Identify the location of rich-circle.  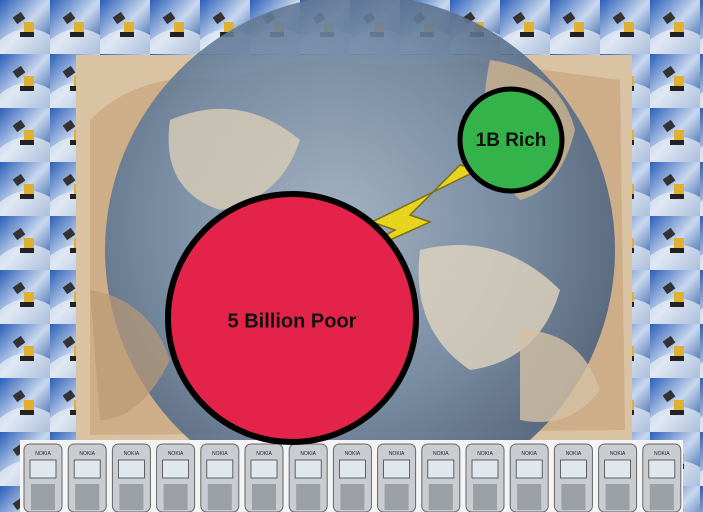
(511, 140).